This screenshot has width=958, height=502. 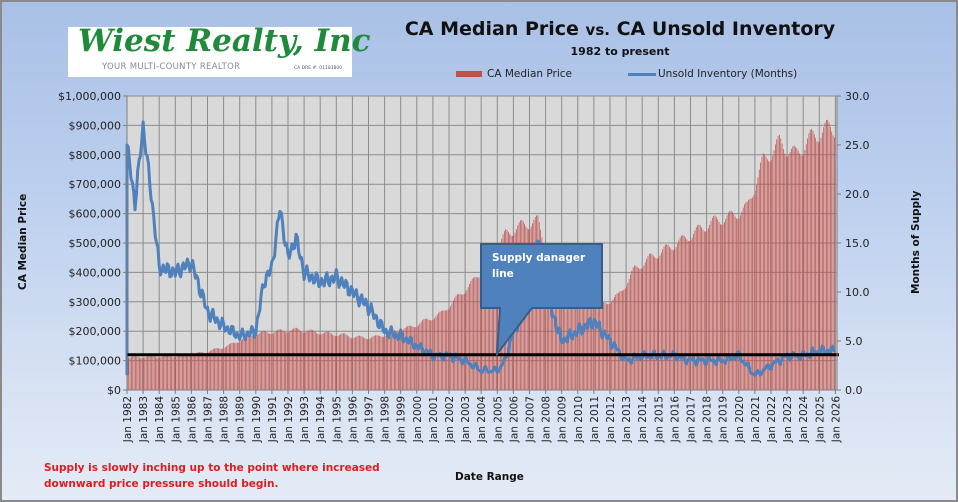 What do you see at coordinates (772, 419) in the screenshot?
I see `x-tick-label: Jan 2022` at bounding box center [772, 419].